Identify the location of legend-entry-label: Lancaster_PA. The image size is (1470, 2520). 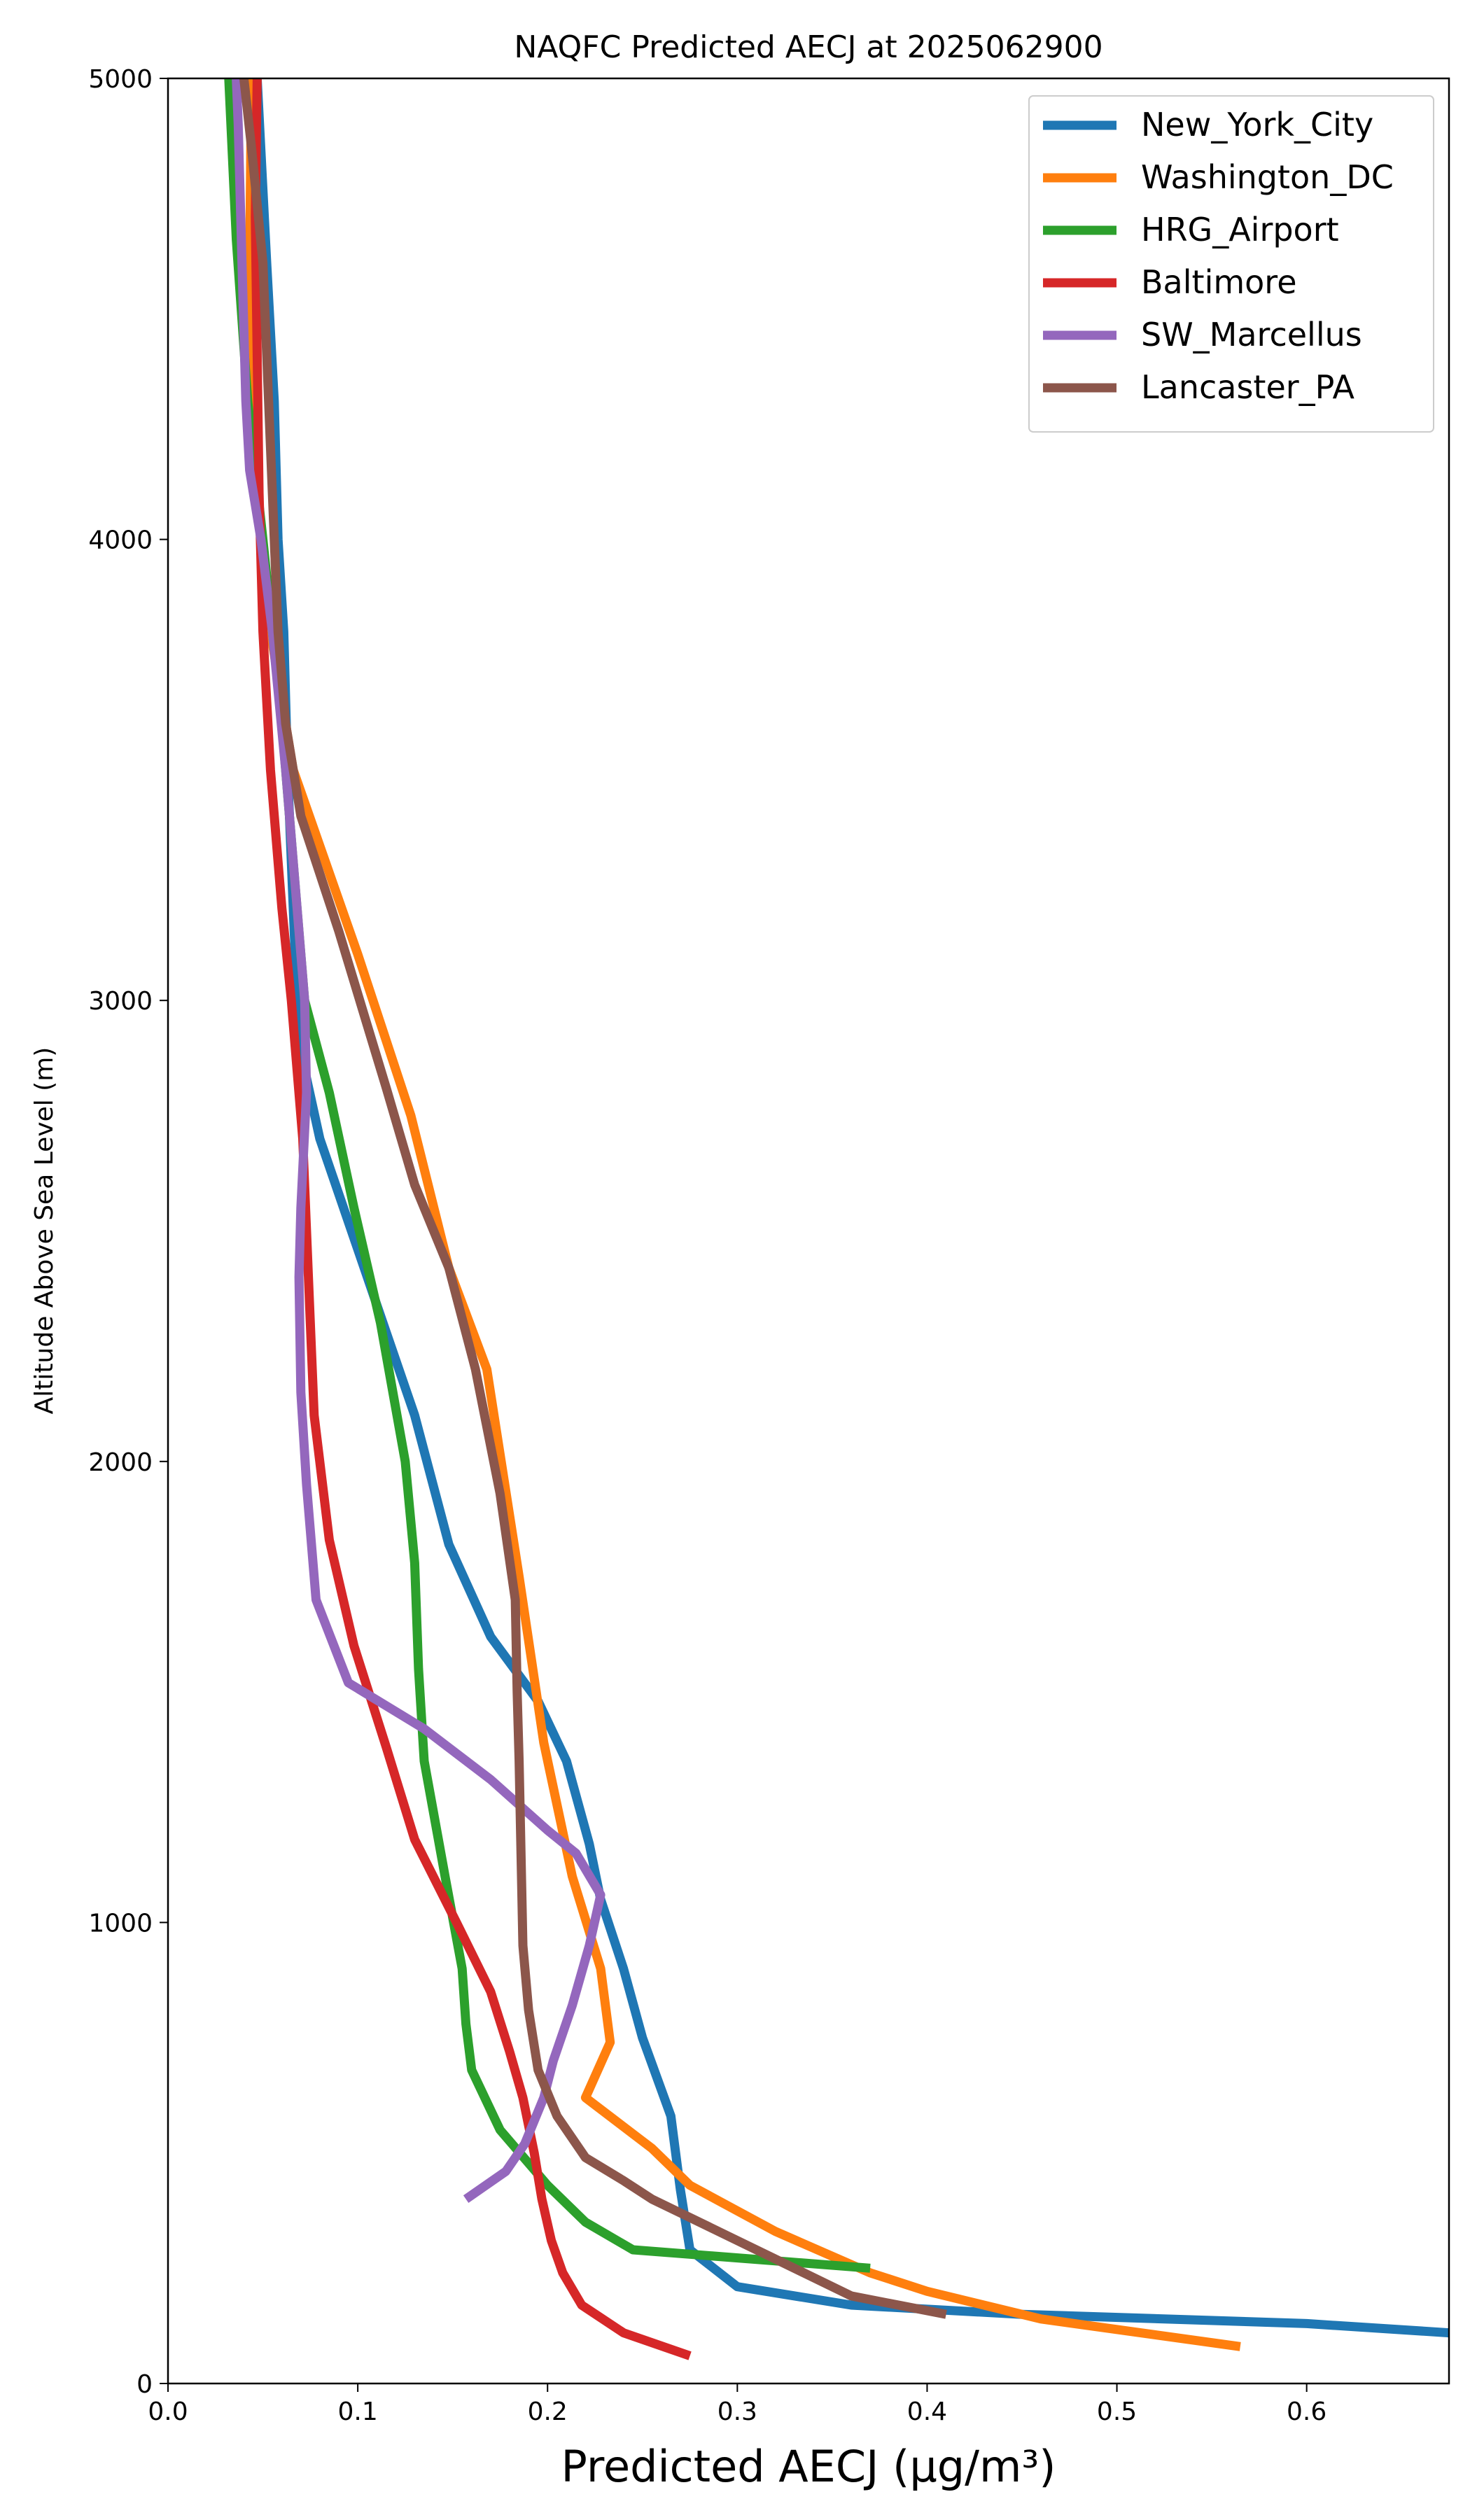
(1247, 387).